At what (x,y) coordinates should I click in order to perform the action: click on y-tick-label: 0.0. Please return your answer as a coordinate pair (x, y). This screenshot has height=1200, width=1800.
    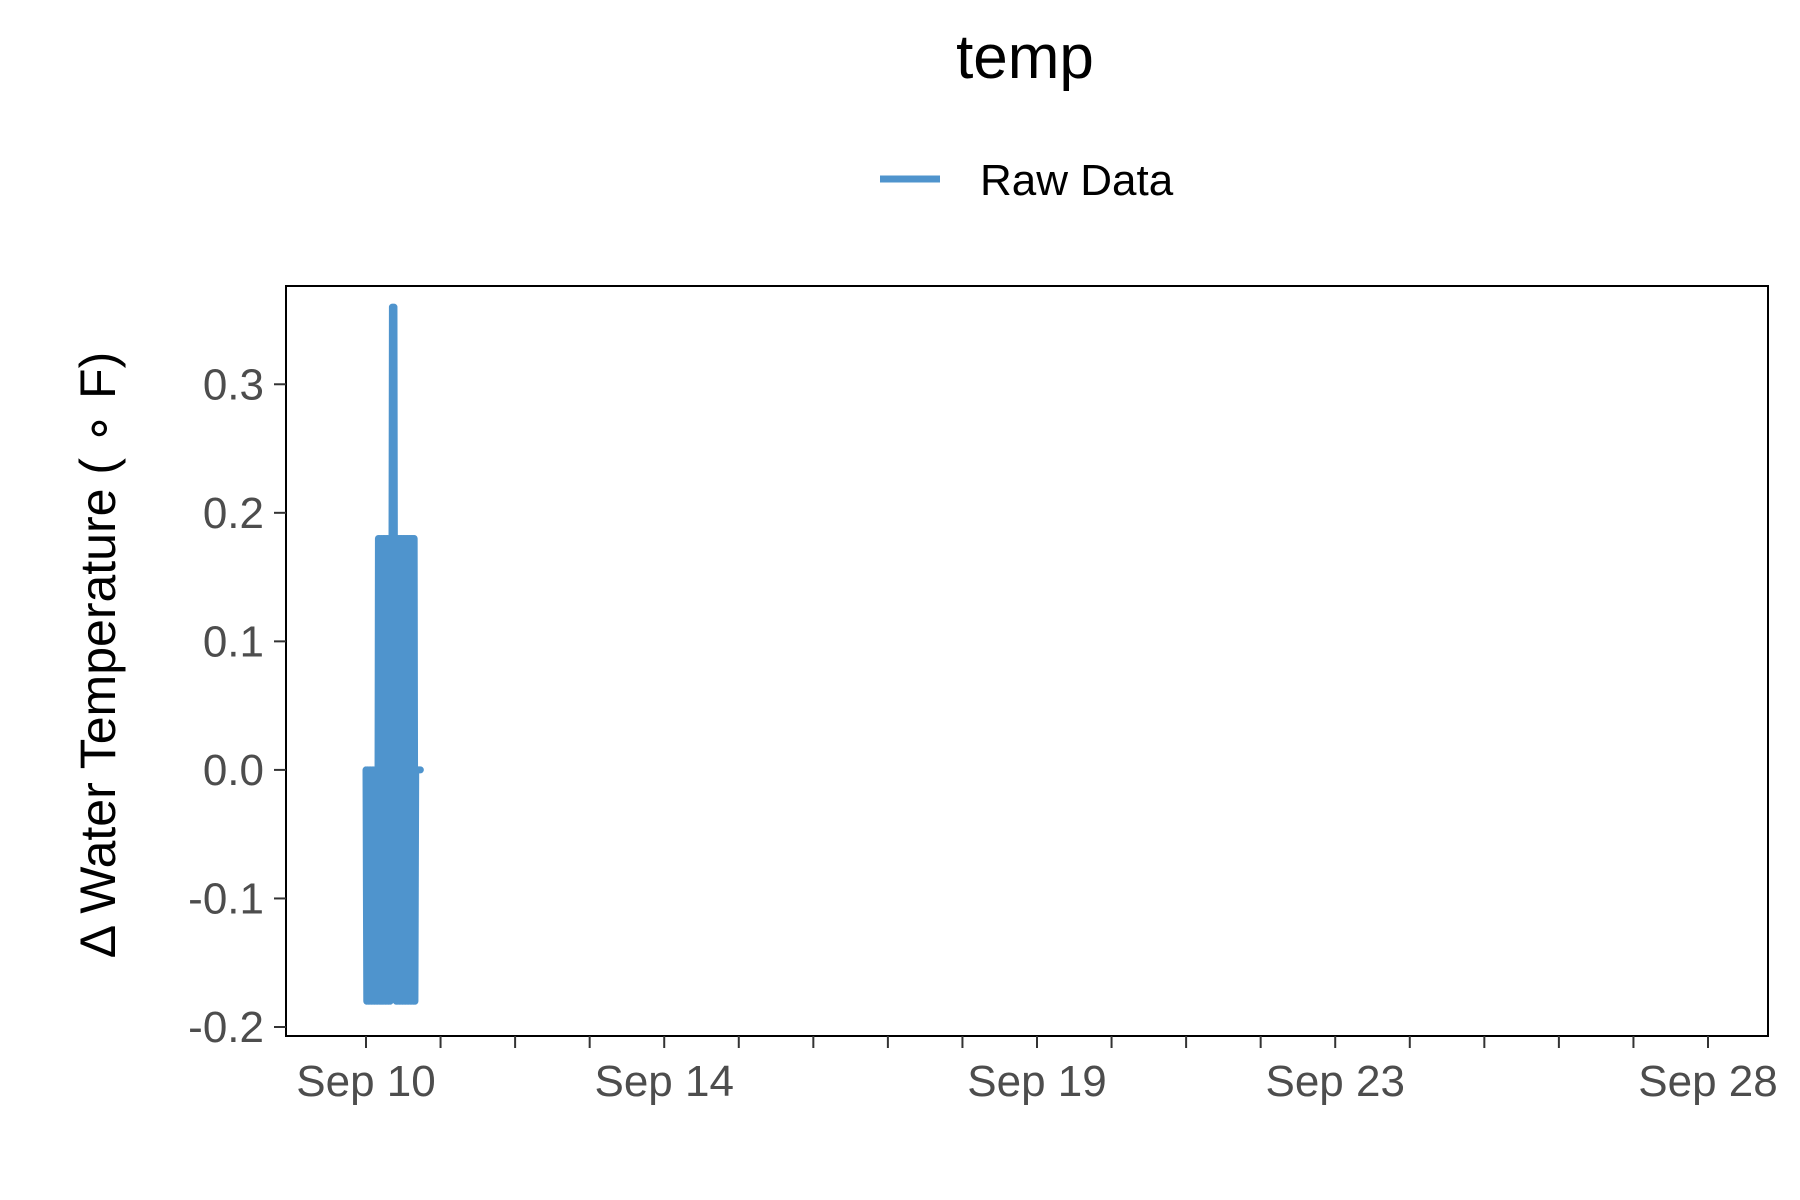
    Looking at the image, I should click on (233, 770).